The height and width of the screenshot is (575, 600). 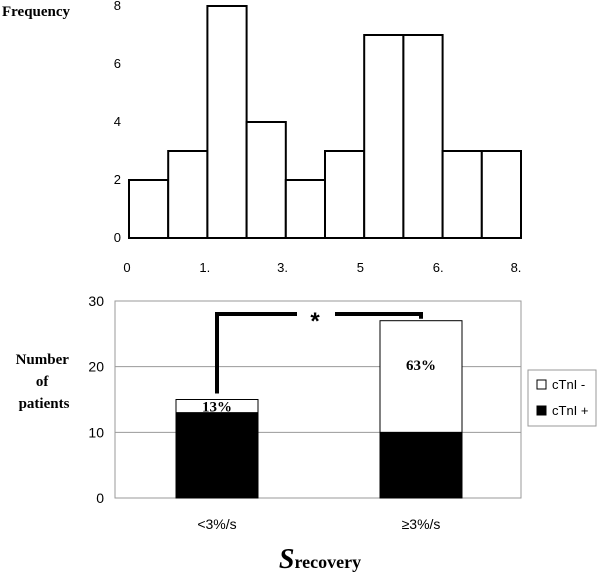 What do you see at coordinates (117, 63) in the screenshot?
I see `histogram-y-tick-3: 6` at bounding box center [117, 63].